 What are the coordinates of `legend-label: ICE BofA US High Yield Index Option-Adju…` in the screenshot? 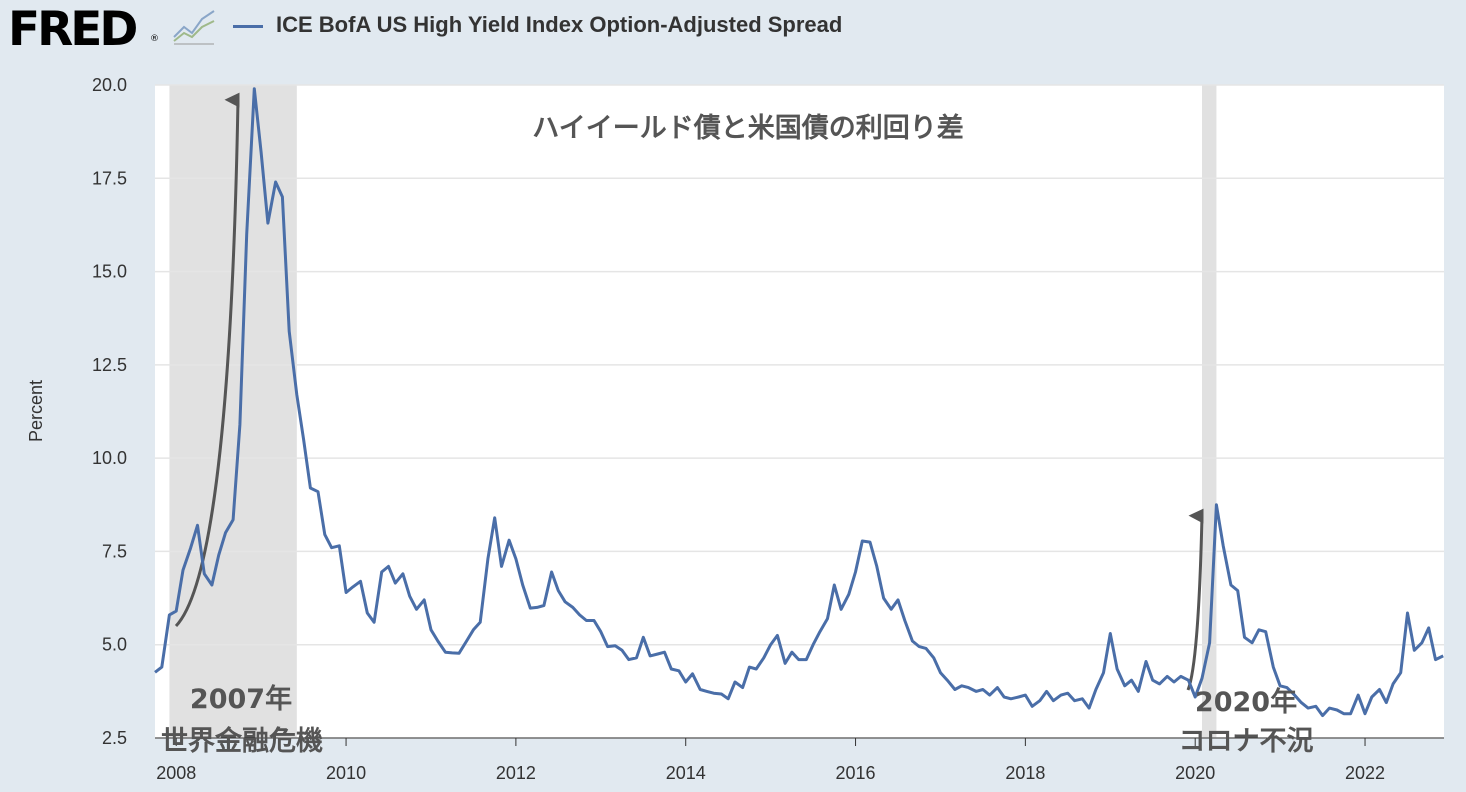 It's located at (559, 24).